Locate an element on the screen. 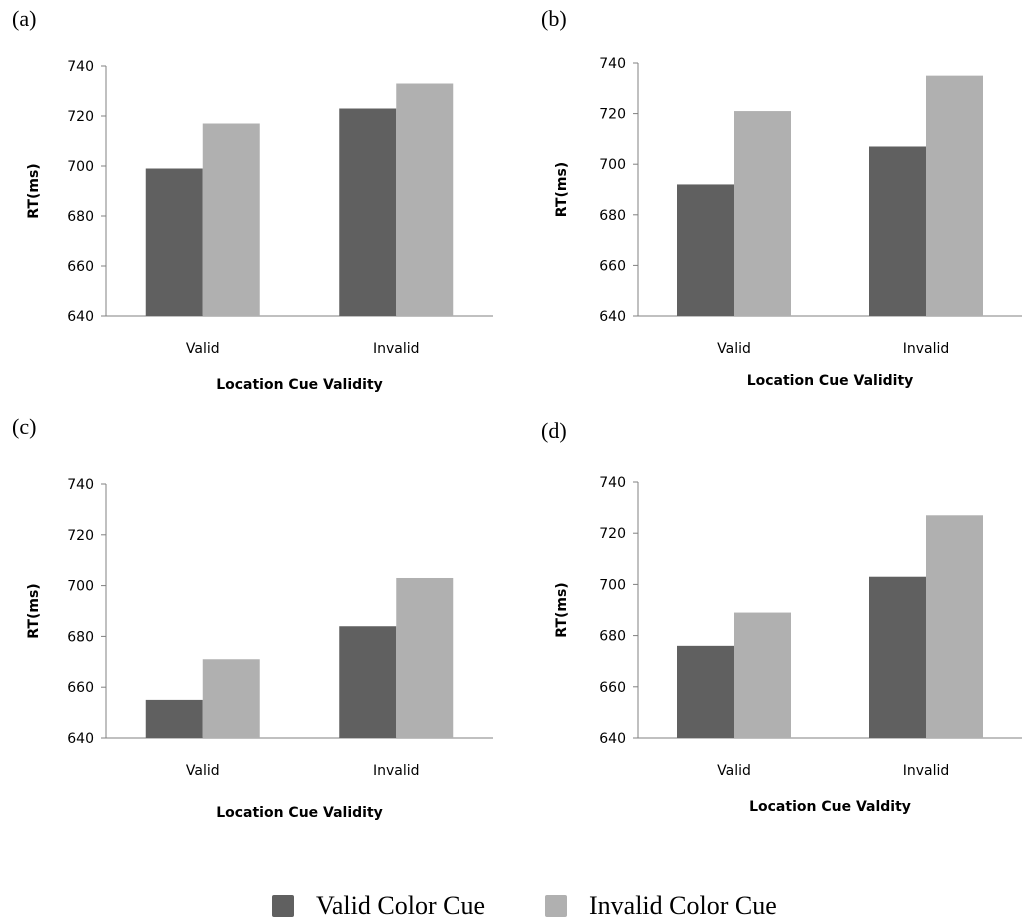  panel-label-a: (a) is located at coordinates (24, 18).